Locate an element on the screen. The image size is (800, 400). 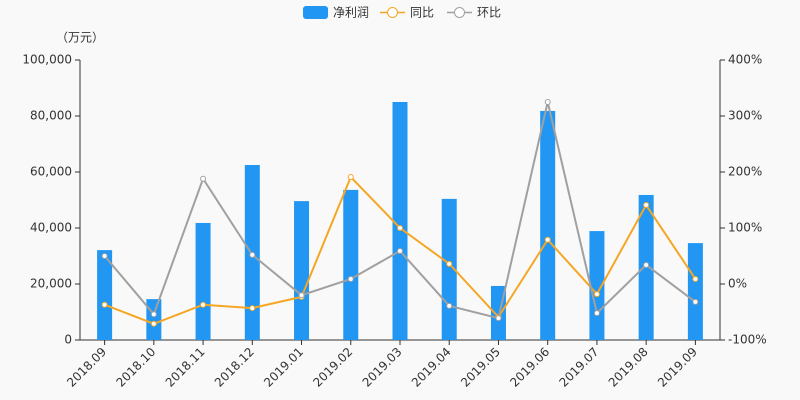
y2-tick-label: 300% is located at coordinates (745, 116).